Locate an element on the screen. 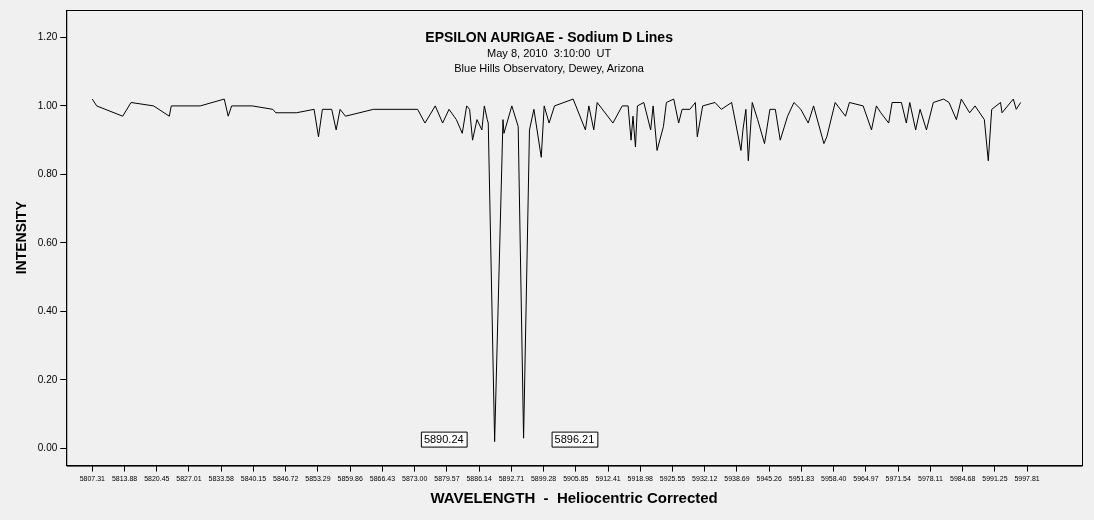 This screenshot has height=520, width=1094. y-tick-label: 0.20 is located at coordinates (47, 379).